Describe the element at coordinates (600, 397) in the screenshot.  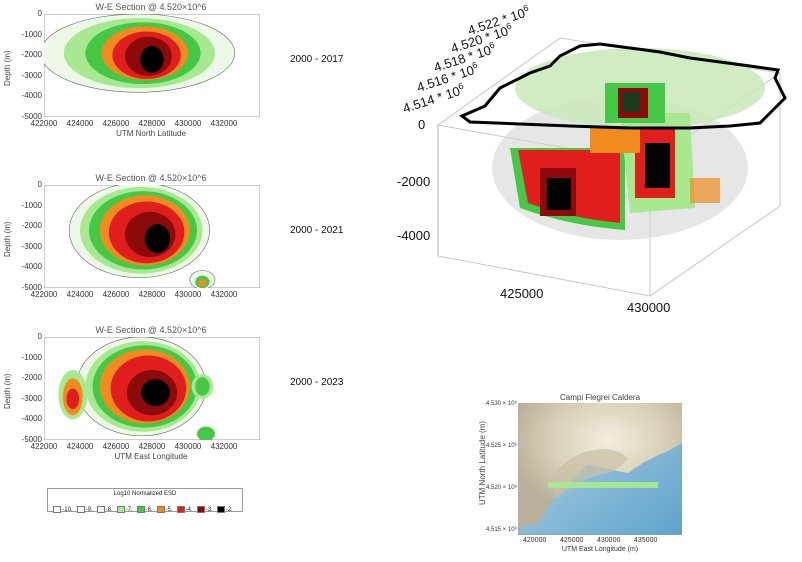
I see `map-title: Campi Flegrei Caldera` at that location.